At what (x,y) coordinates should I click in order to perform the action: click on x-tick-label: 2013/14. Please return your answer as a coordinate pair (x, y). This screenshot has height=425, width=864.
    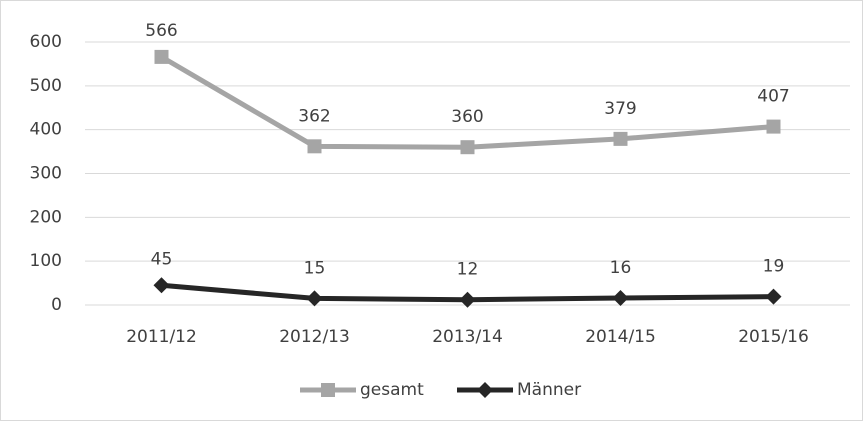
    Looking at the image, I should click on (467, 337).